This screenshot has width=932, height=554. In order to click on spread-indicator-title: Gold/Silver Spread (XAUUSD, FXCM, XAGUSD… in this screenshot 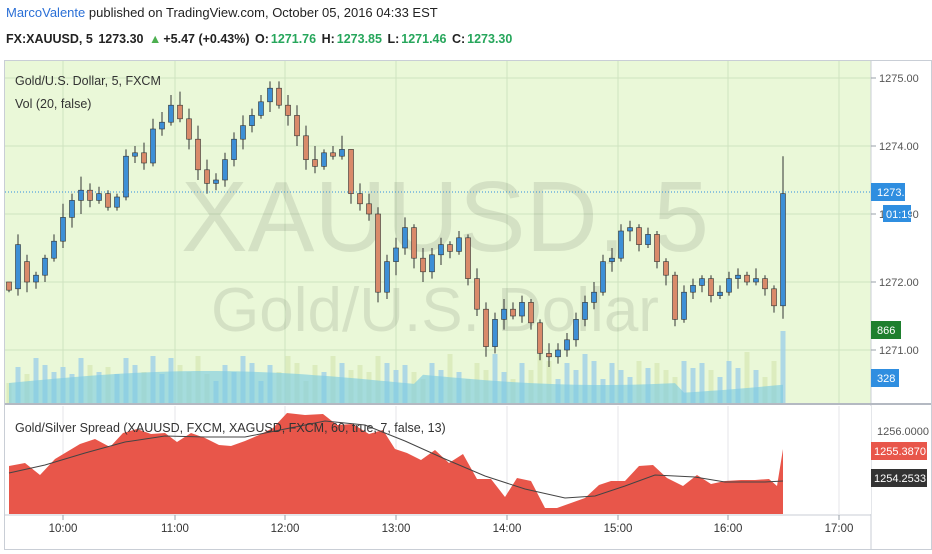, I will do `click(230, 428)`.